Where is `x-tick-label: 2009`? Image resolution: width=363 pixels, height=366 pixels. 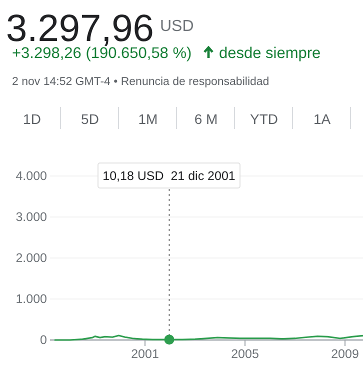
x-tick-label: 2009 is located at coordinates (345, 354).